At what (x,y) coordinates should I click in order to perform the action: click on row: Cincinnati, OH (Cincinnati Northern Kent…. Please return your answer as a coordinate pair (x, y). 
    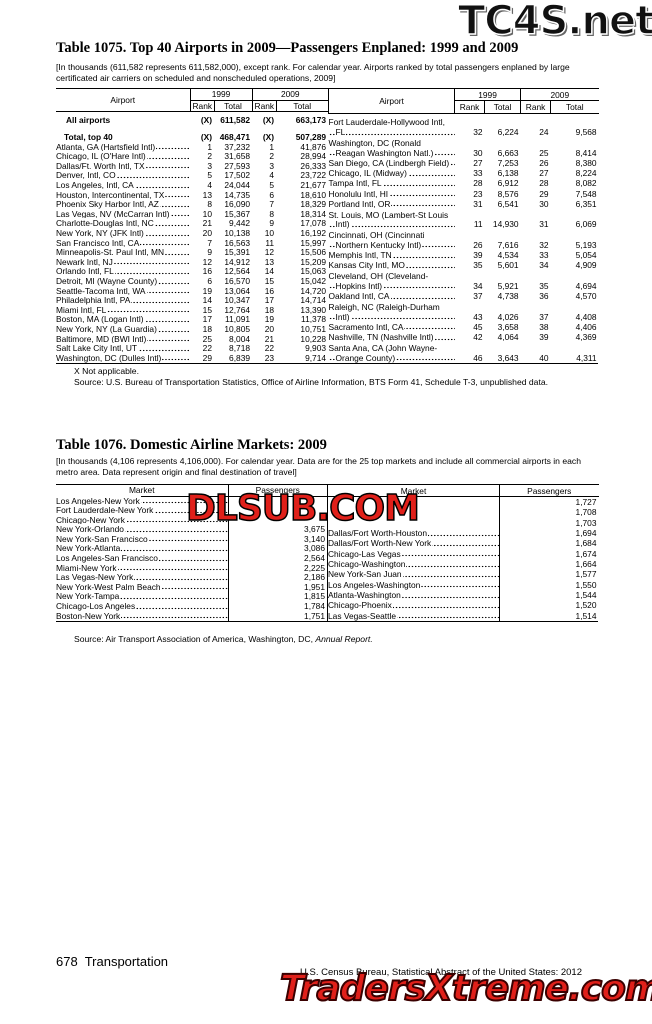
    Looking at the image, I should click on (463, 240).